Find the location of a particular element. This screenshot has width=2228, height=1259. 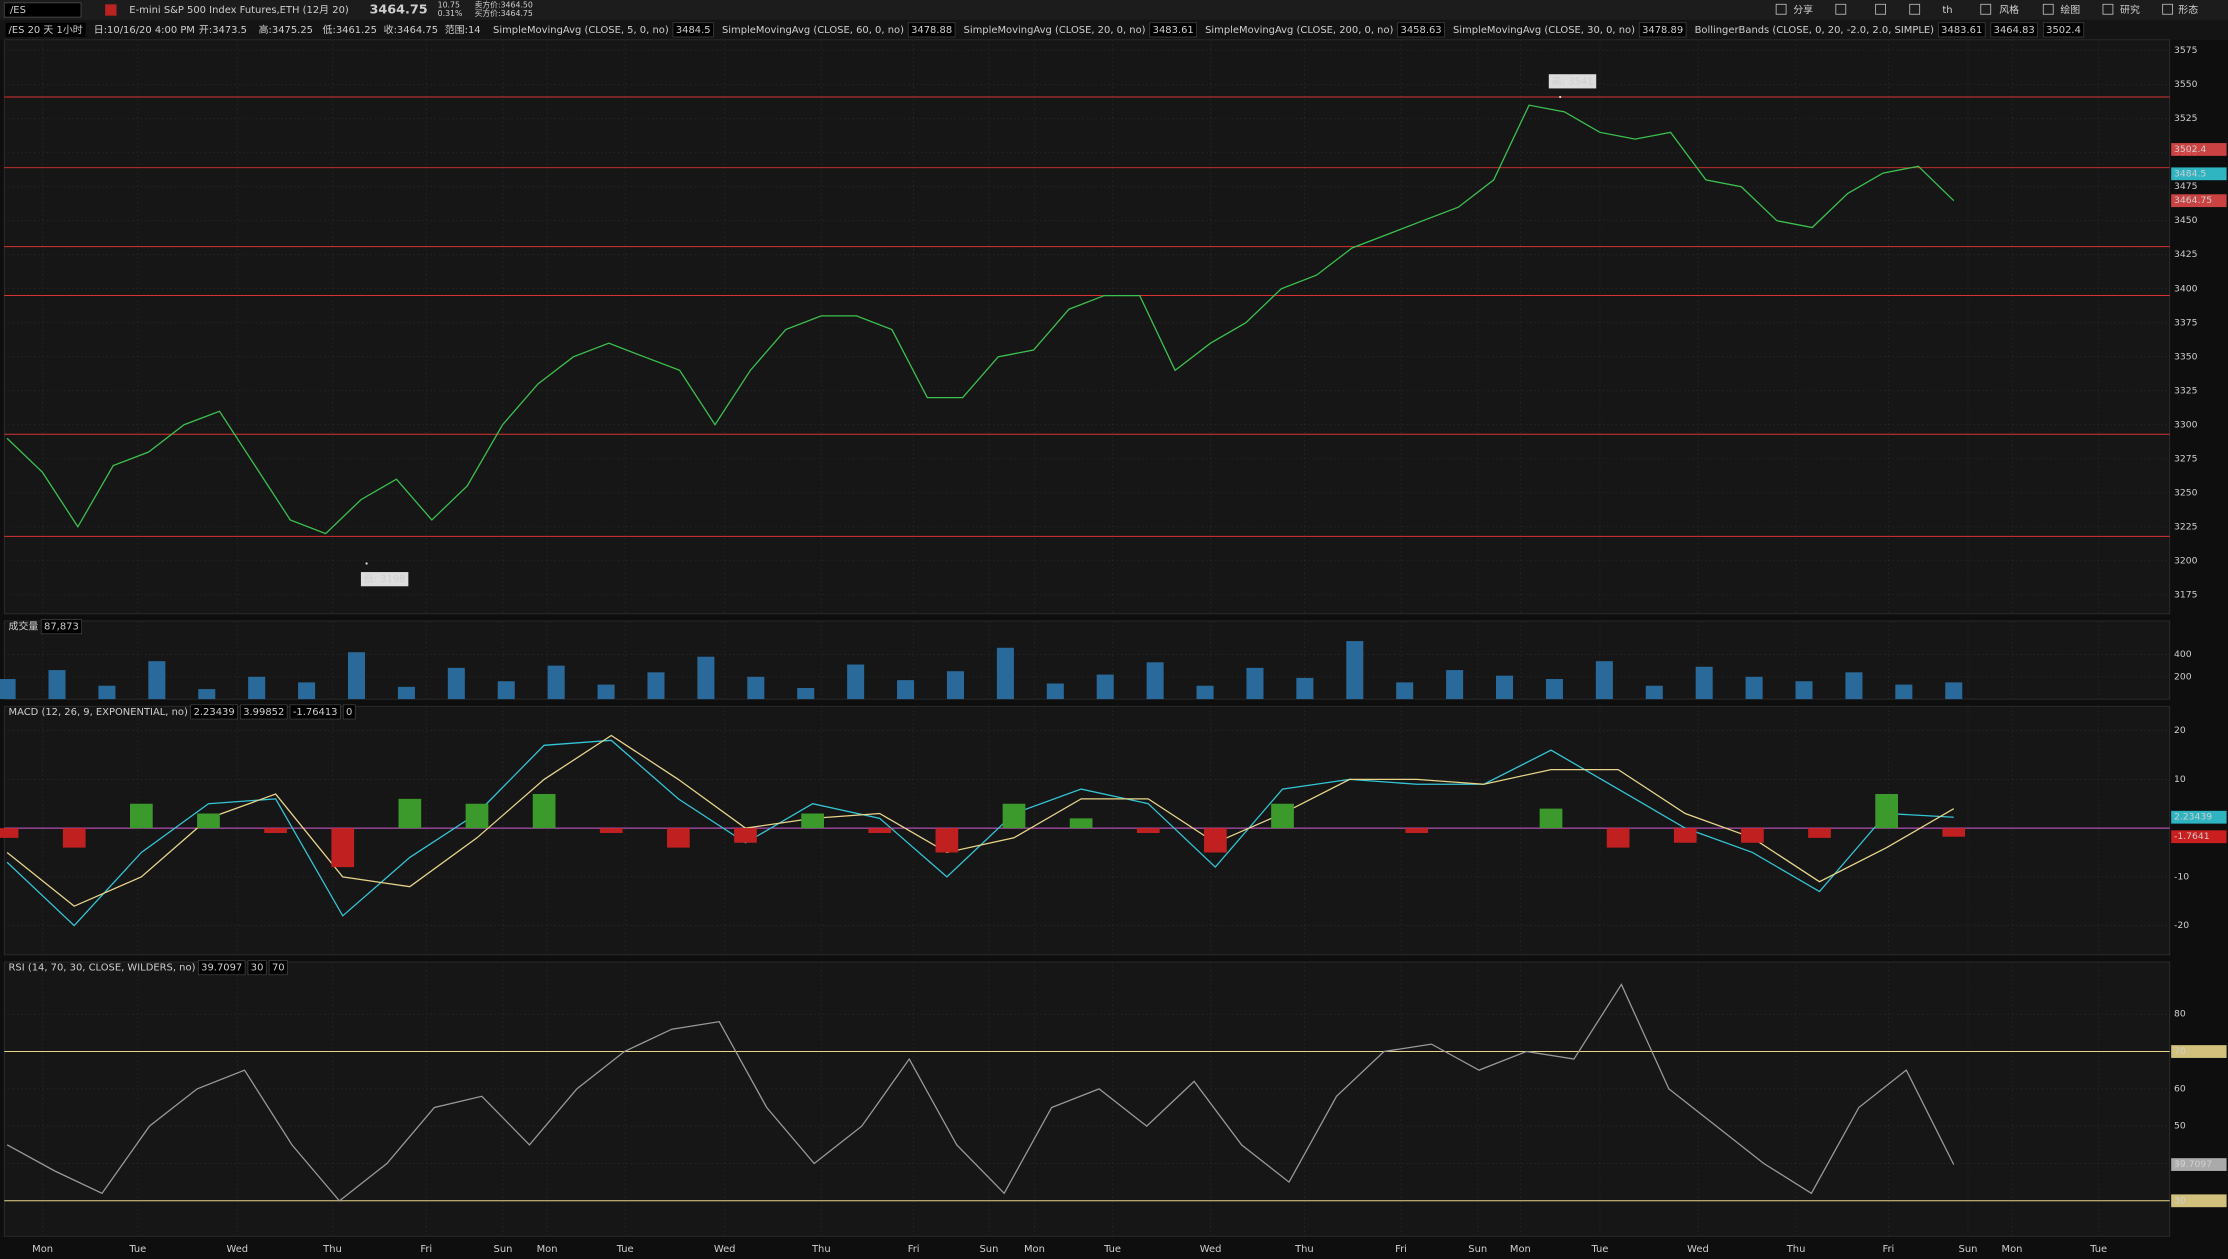

axis-label: 3502.4 is located at coordinates (2190, 149).